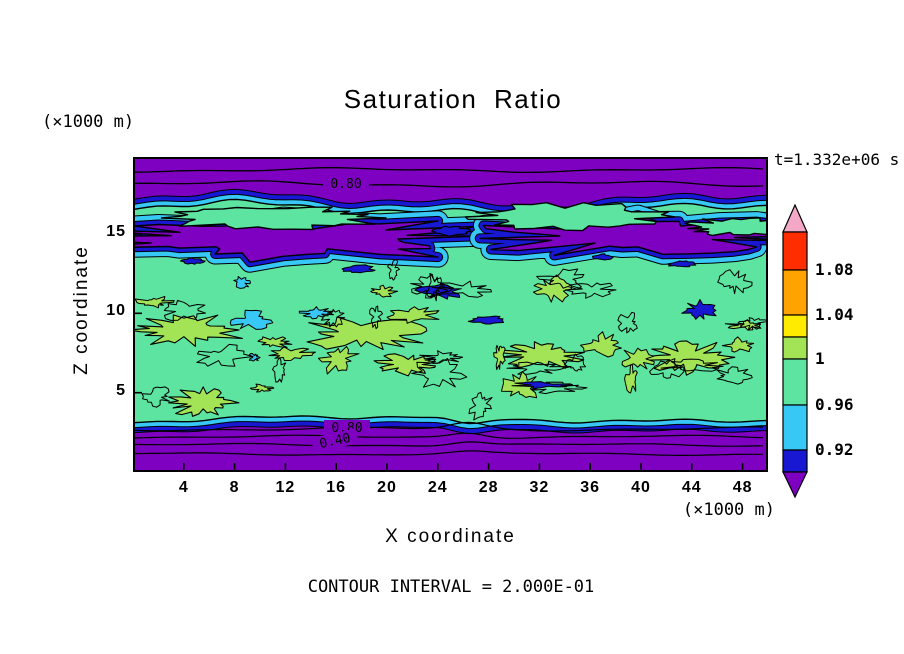 This screenshot has width=904, height=654. Describe the element at coordinates (641, 487) in the screenshot. I see `x-tick-label: 40` at that location.